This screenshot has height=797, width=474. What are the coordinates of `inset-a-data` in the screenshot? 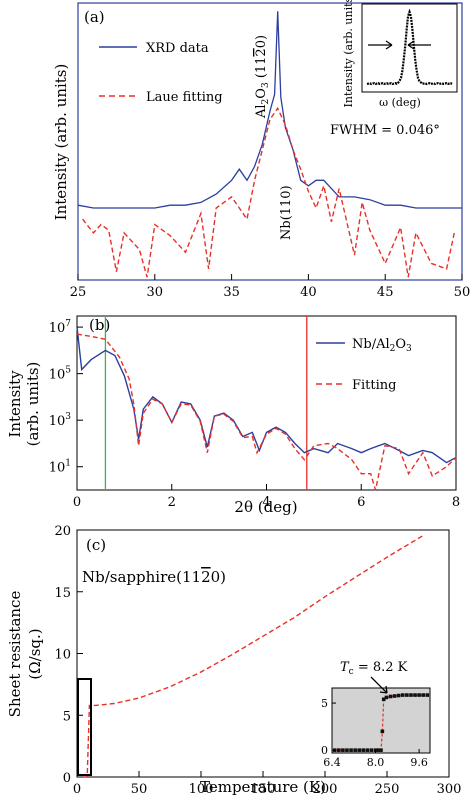 It's located at (409, 47).